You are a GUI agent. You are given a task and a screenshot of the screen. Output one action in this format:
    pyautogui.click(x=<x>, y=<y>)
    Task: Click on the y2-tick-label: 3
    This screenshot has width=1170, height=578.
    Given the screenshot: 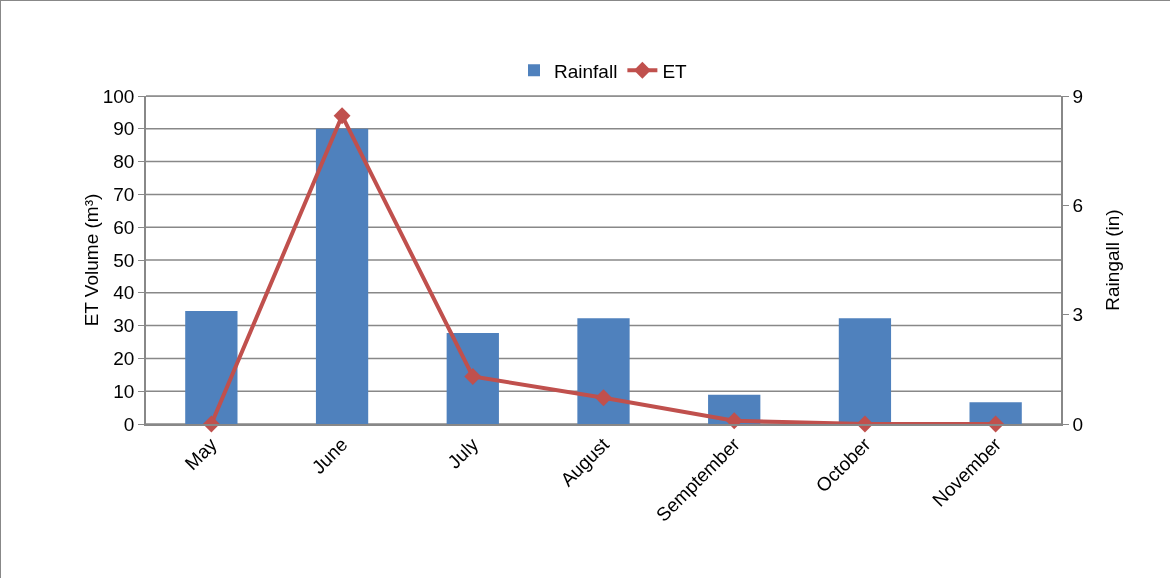 What is the action you would take?
    pyautogui.click(x=1078, y=315)
    